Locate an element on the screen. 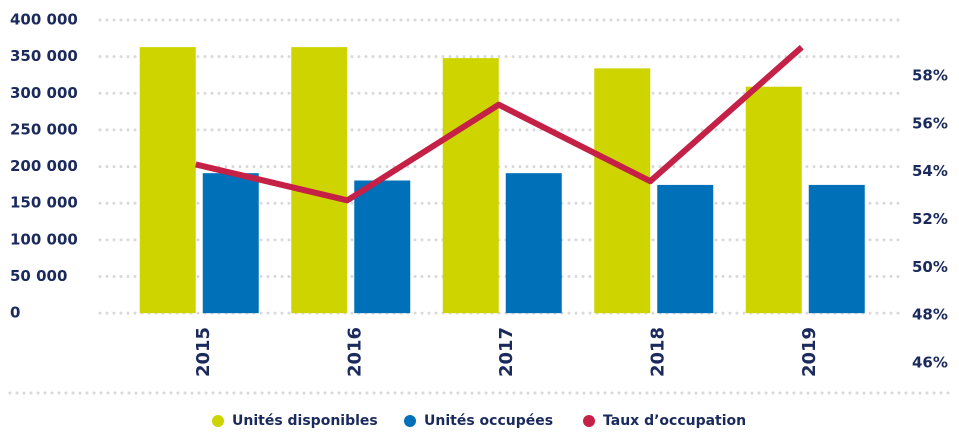 This screenshot has height=432, width=959. y-tick-label: 150 000 is located at coordinates (44, 203).